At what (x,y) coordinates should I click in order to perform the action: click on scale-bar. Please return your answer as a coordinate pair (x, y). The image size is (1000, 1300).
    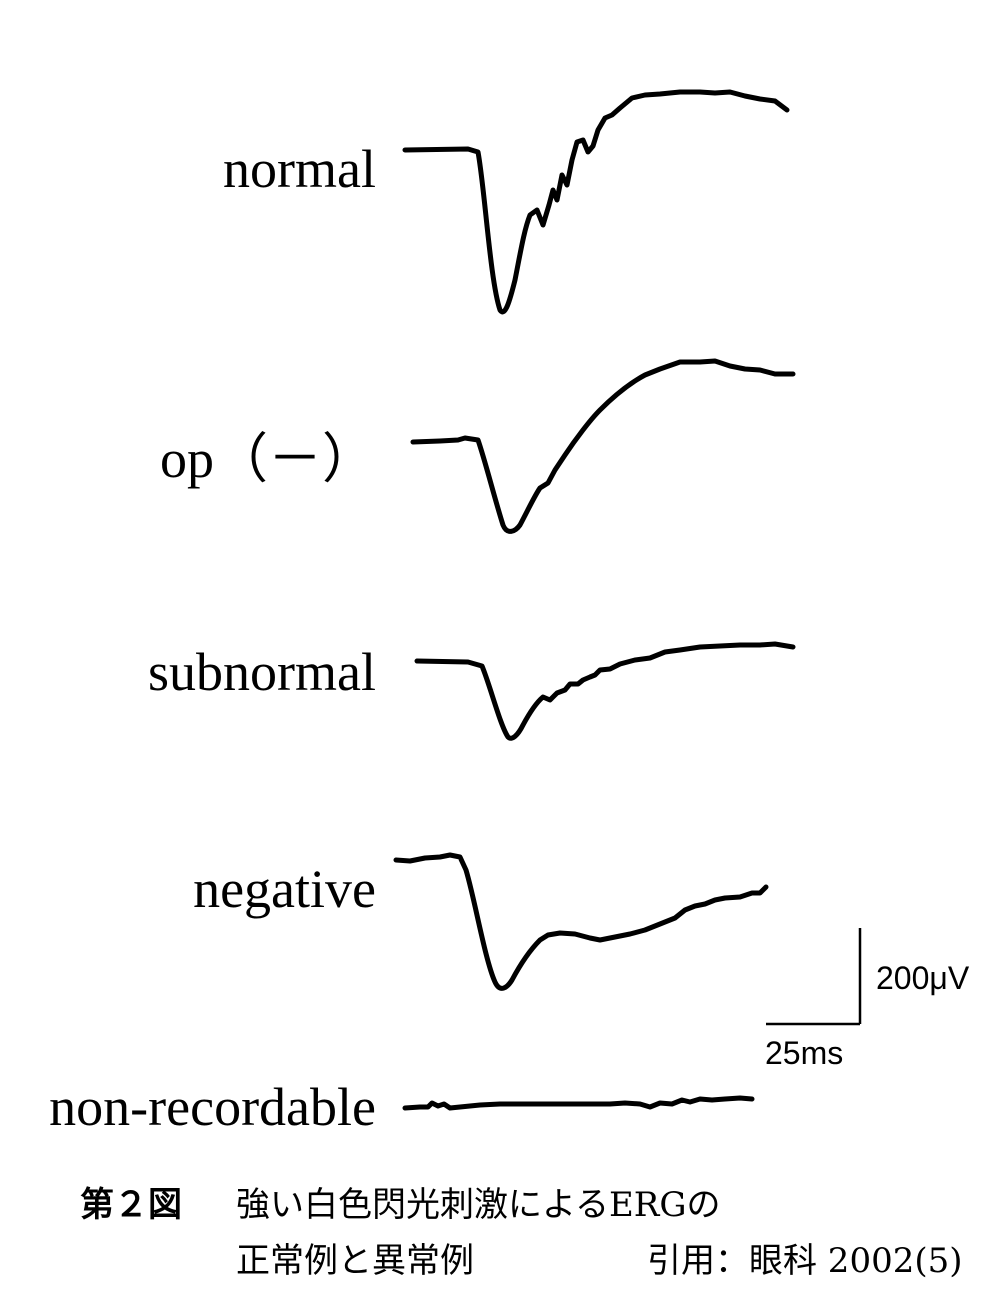
    Looking at the image, I should click on (814, 977).